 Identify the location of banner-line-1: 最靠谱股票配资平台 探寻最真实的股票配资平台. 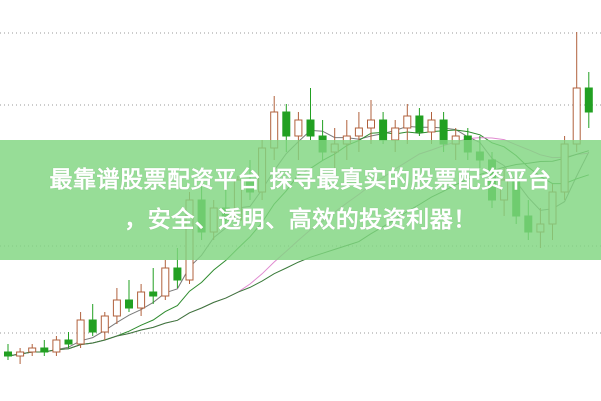
(300, 180).